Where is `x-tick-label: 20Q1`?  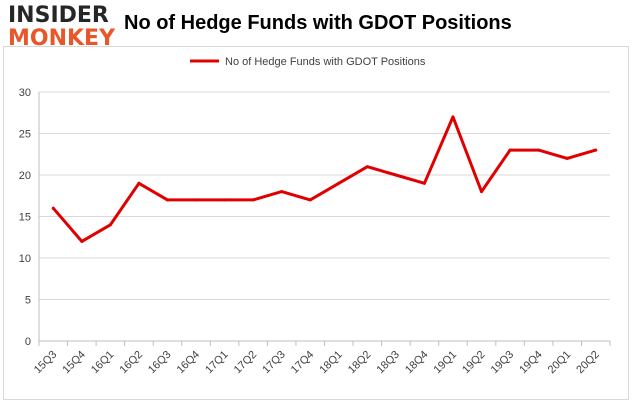 x-tick-label: 20Q1 is located at coordinates (560, 363).